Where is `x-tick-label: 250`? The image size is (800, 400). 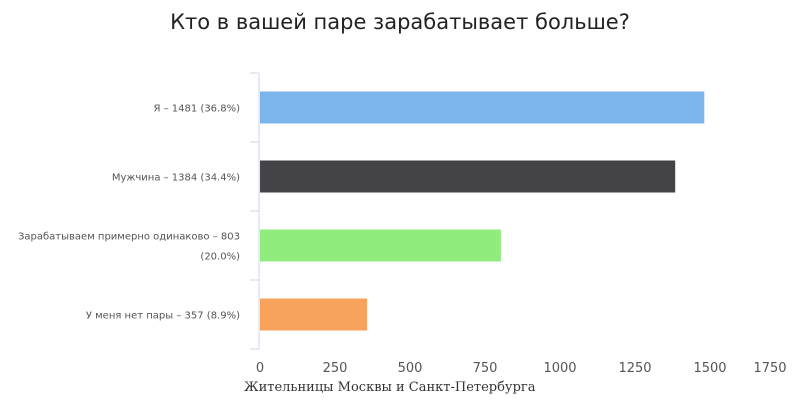 x-tick-label: 250 is located at coordinates (335, 368).